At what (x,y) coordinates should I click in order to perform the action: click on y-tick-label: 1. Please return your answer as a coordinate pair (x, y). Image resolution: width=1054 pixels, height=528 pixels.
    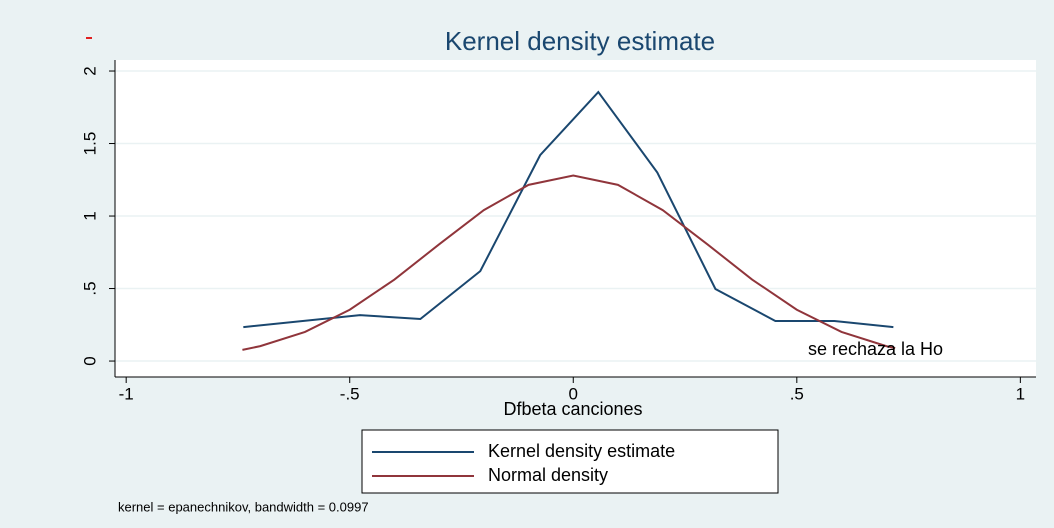
    Looking at the image, I should click on (89, 215).